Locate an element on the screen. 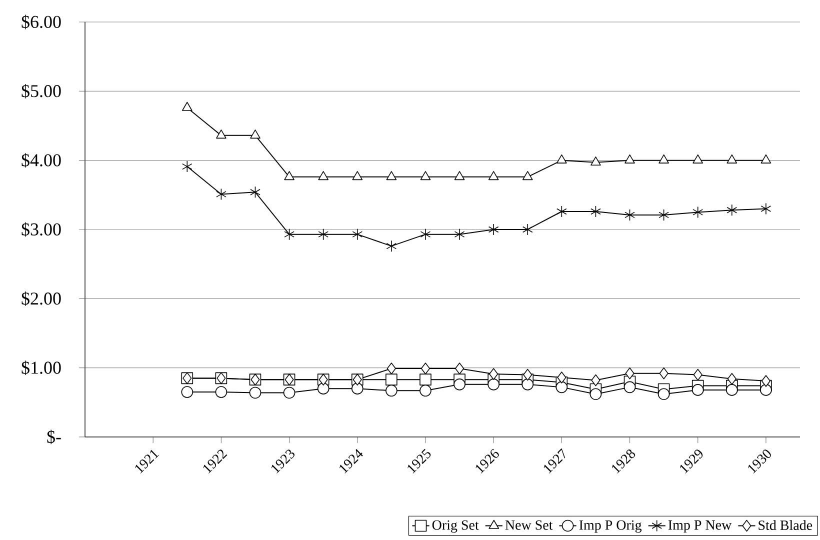  legend-label: Orig Set is located at coordinates (455, 526).